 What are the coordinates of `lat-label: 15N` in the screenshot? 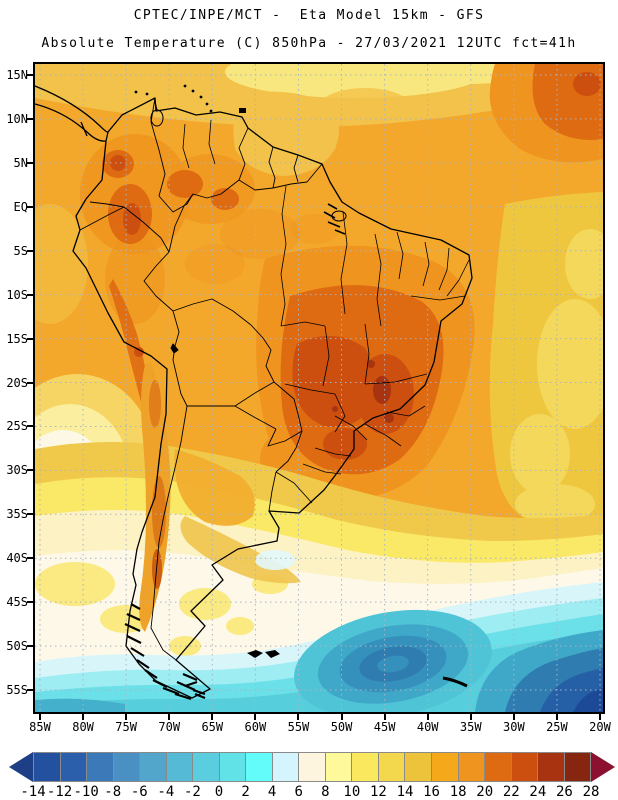 It's located at (17, 75).